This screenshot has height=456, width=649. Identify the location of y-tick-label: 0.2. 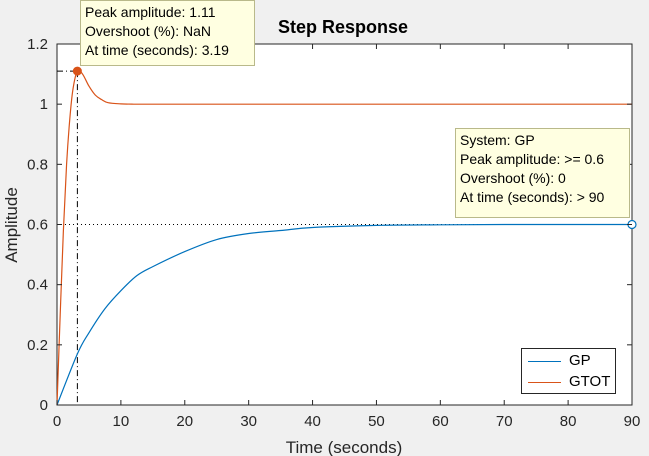
(37, 345).